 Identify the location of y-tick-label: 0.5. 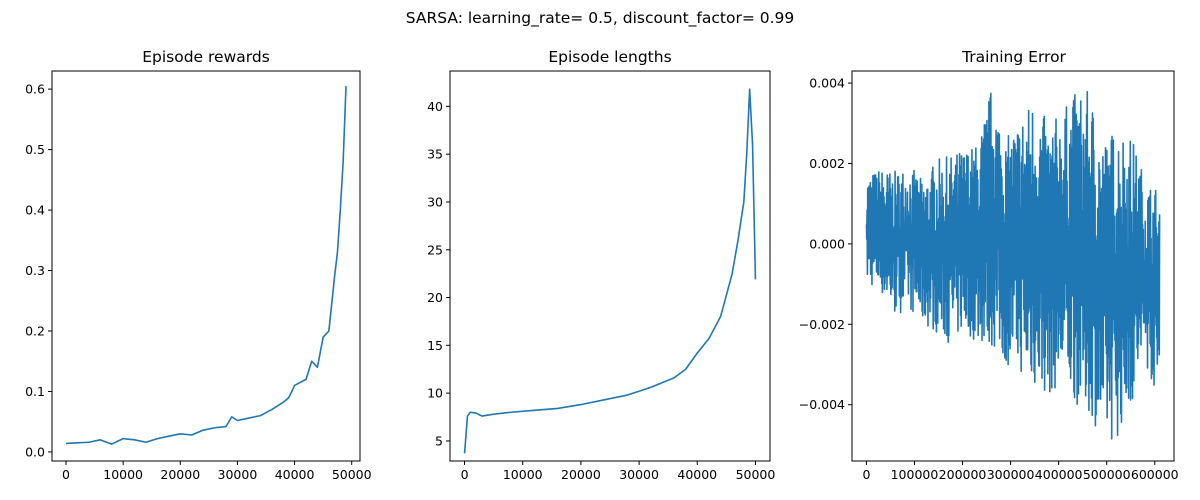
(35, 149).